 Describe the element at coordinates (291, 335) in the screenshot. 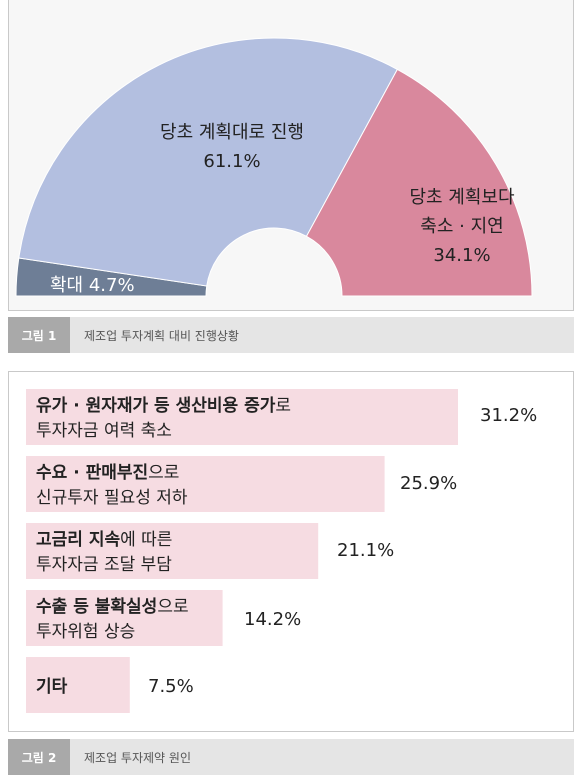

I see `figure-1-caption: 그림 1 제조업 투자계획 대비 진행상황` at that location.